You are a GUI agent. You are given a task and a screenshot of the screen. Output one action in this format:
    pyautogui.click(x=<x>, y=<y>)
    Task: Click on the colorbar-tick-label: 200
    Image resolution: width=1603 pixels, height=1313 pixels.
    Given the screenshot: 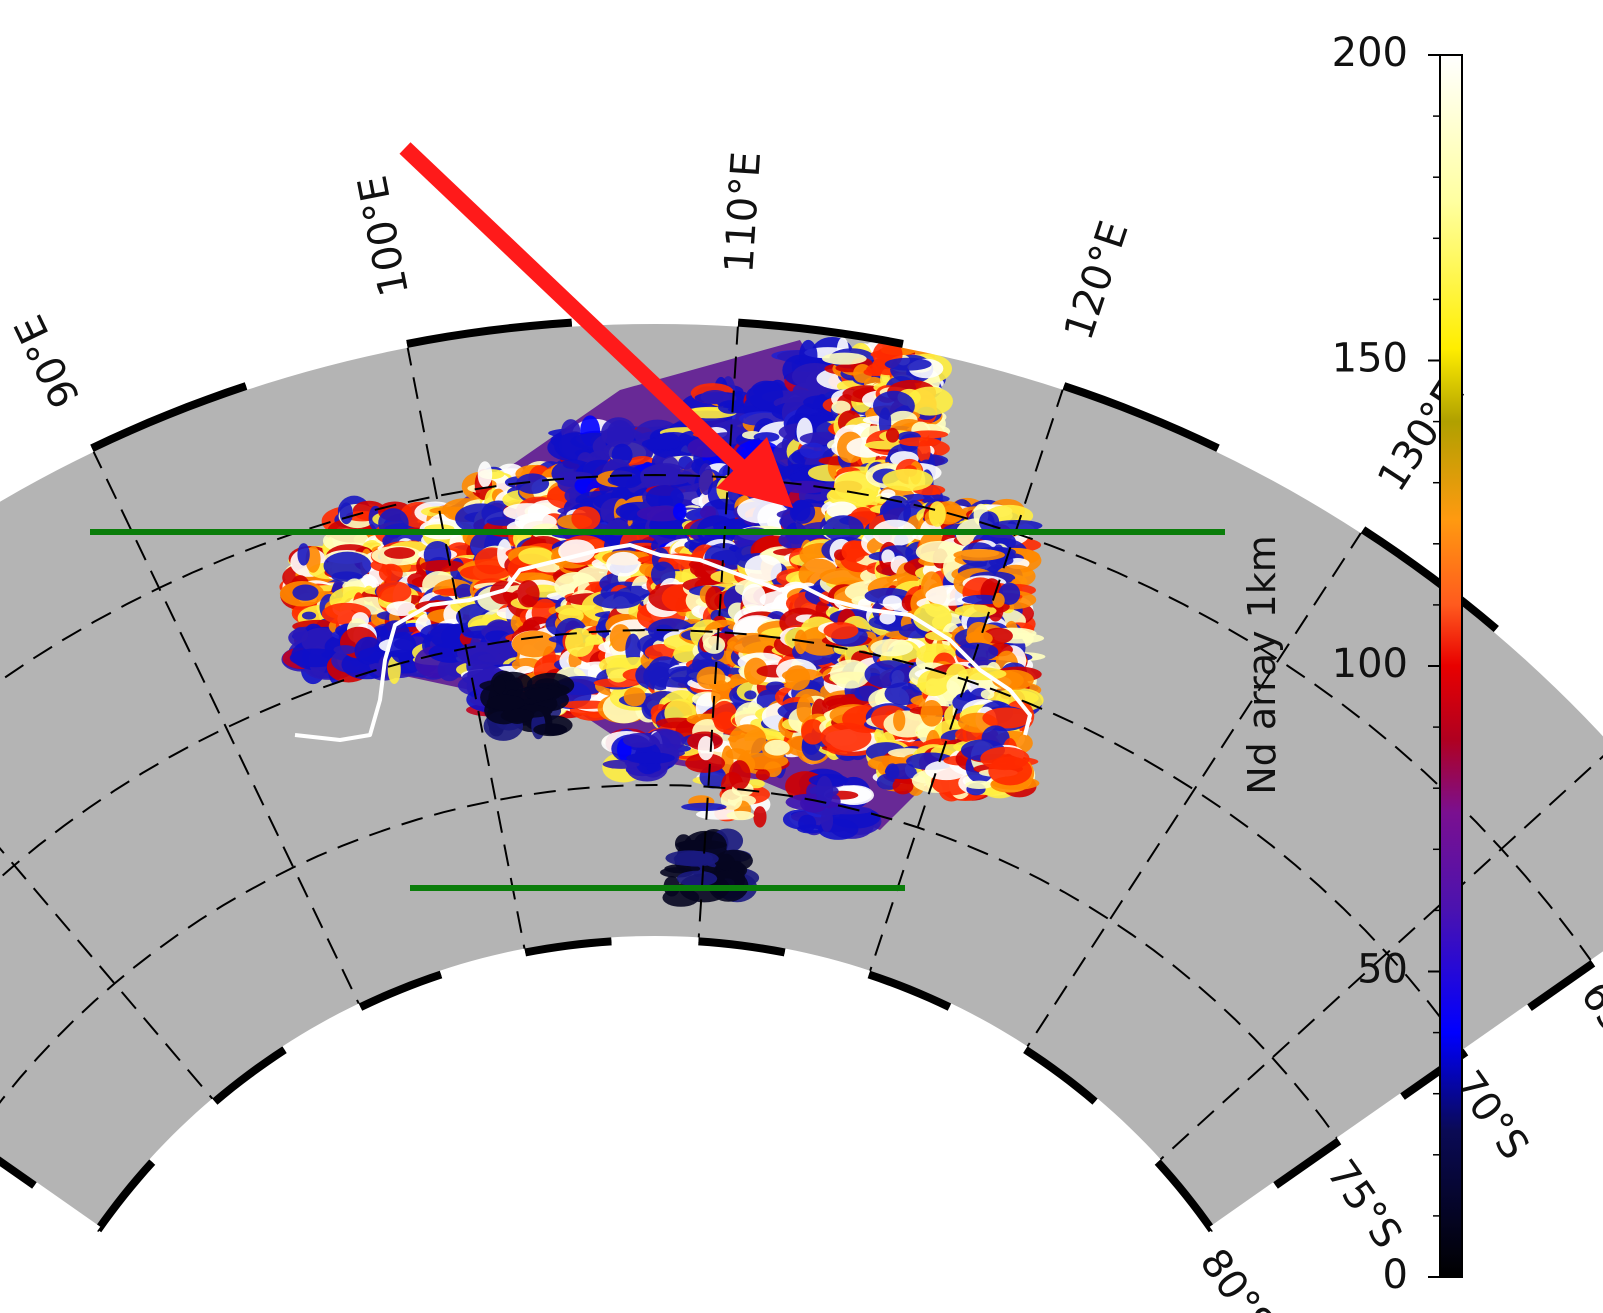 What is the action you would take?
    pyautogui.click(x=1370, y=53)
    